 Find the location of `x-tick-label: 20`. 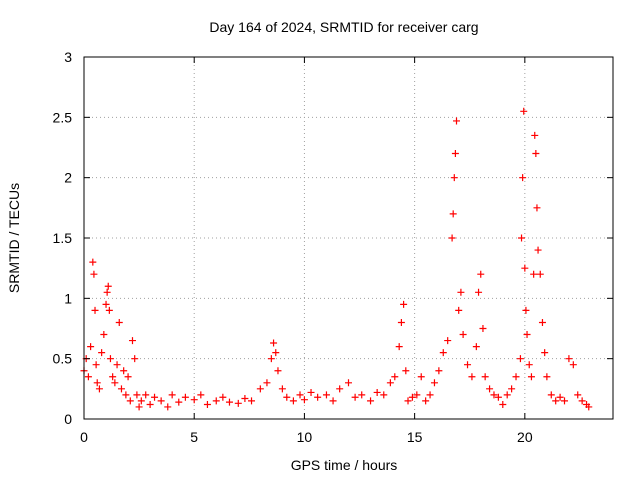

x-tick-label: 20 is located at coordinates (525, 437).